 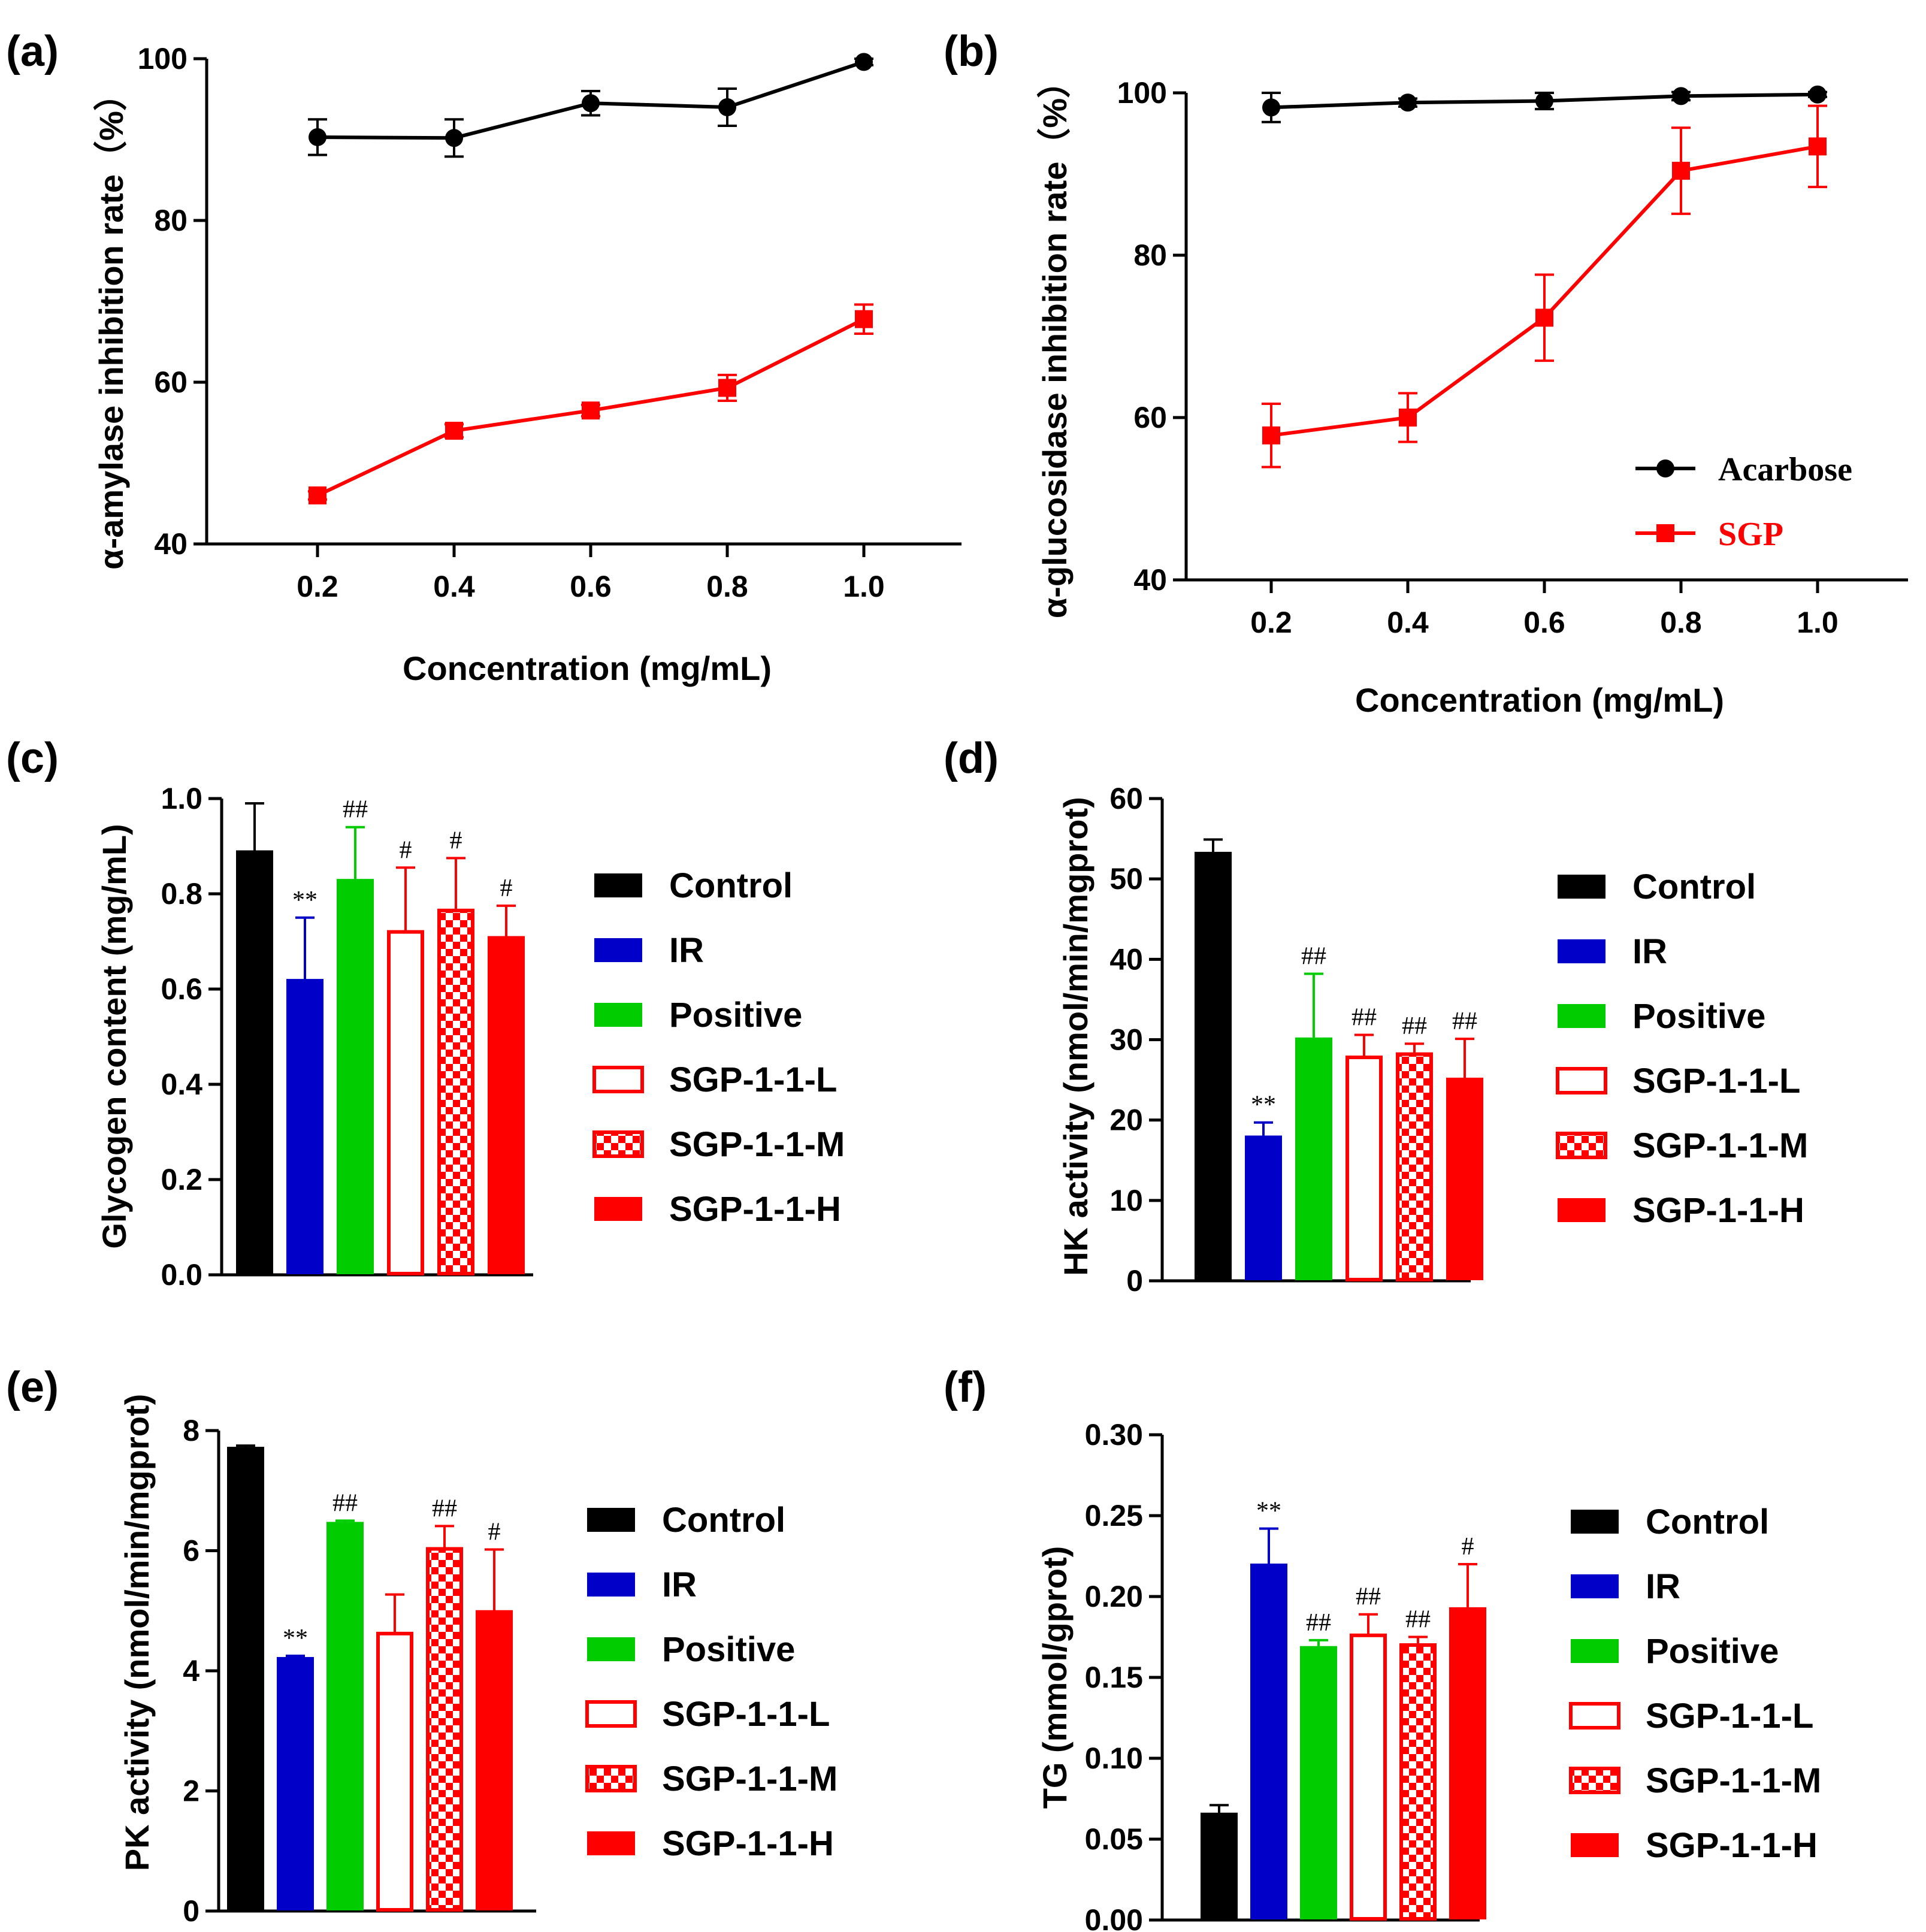 I want to click on y-tick-label: 10, so click(x=1126, y=1200).